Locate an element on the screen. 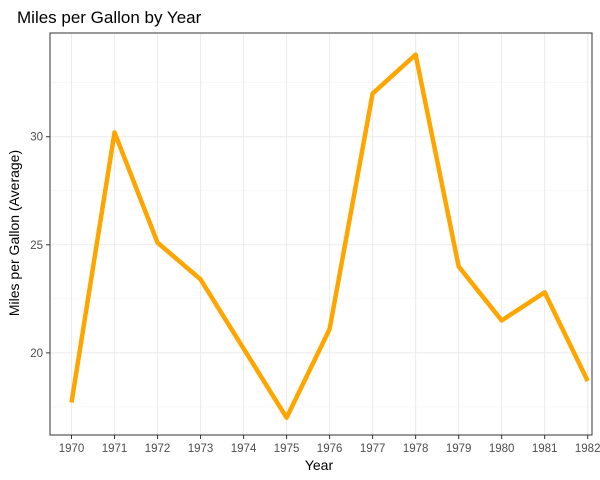 The height and width of the screenshot is (480, 600). x-tick-label: 1970 is located at coordinates (72, 449).